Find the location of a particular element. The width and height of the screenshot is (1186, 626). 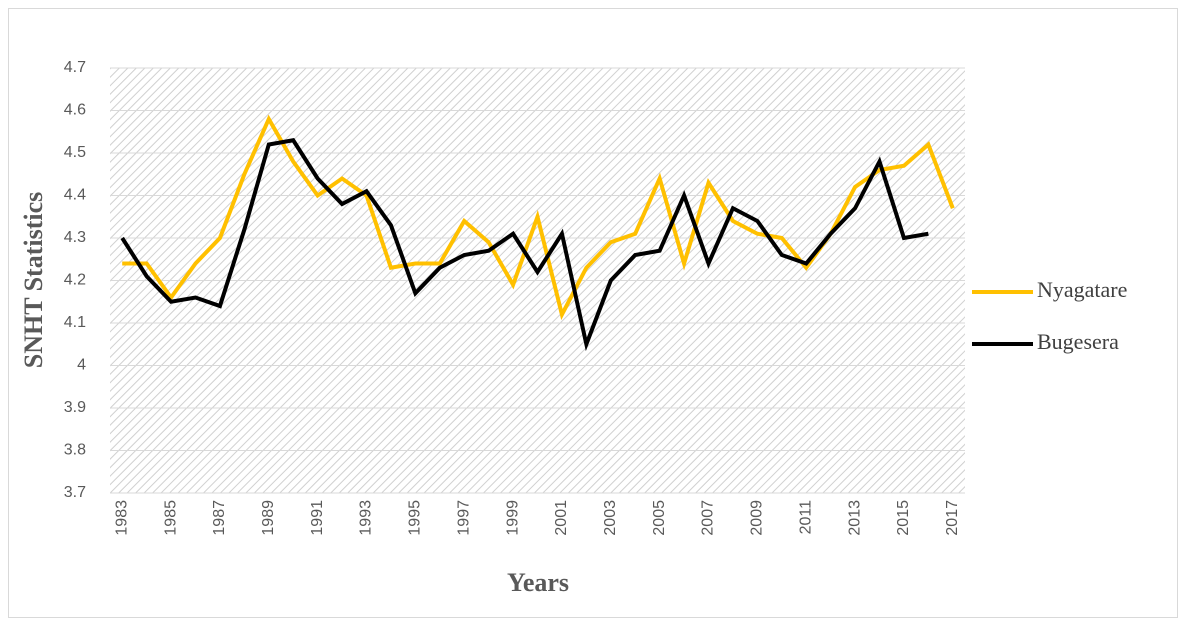

x-tick-label: 1987 is located at coordinates (219, 518).